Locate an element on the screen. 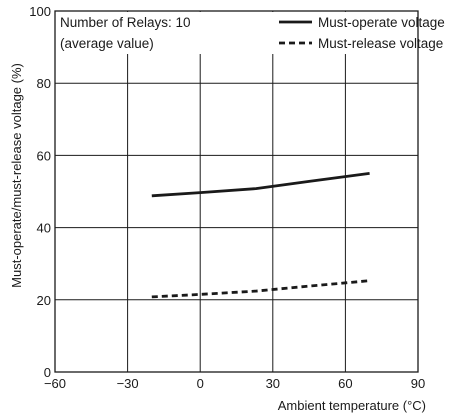 The width and height of the screenshot is (471, 415). y-axis-ticks: 0 20 40 60 80 100 is located at coordinates (40, 192).